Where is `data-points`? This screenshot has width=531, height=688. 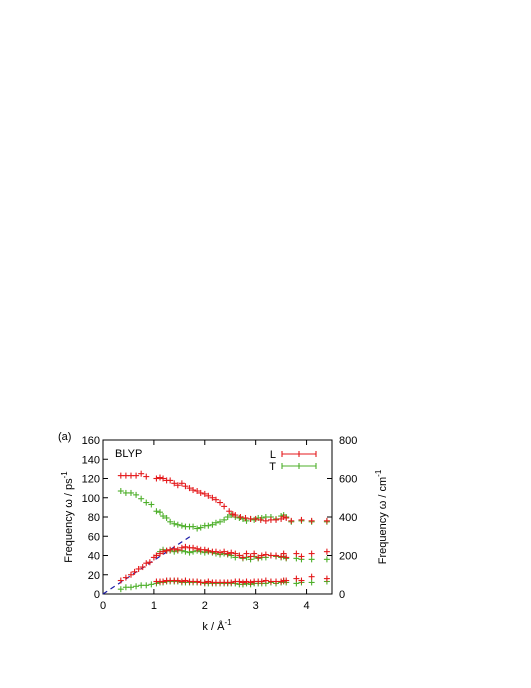 data-points is located at coordinates (223, 531).